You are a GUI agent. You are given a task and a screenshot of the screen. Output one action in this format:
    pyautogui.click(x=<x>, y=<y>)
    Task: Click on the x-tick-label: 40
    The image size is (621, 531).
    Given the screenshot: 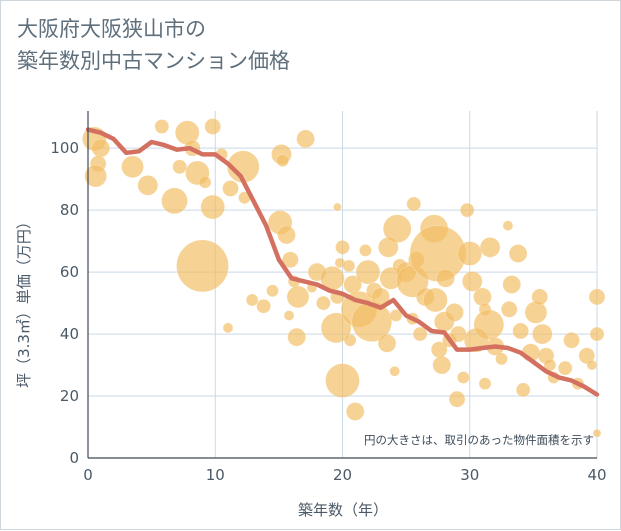 What is the action you would take?
    pyautogui.click(x=596, y=475)
    